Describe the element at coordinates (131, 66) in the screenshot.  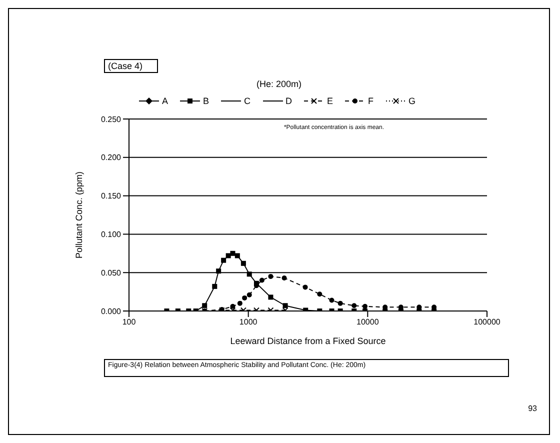
I see `chart-title: (Case 4)` at that location.